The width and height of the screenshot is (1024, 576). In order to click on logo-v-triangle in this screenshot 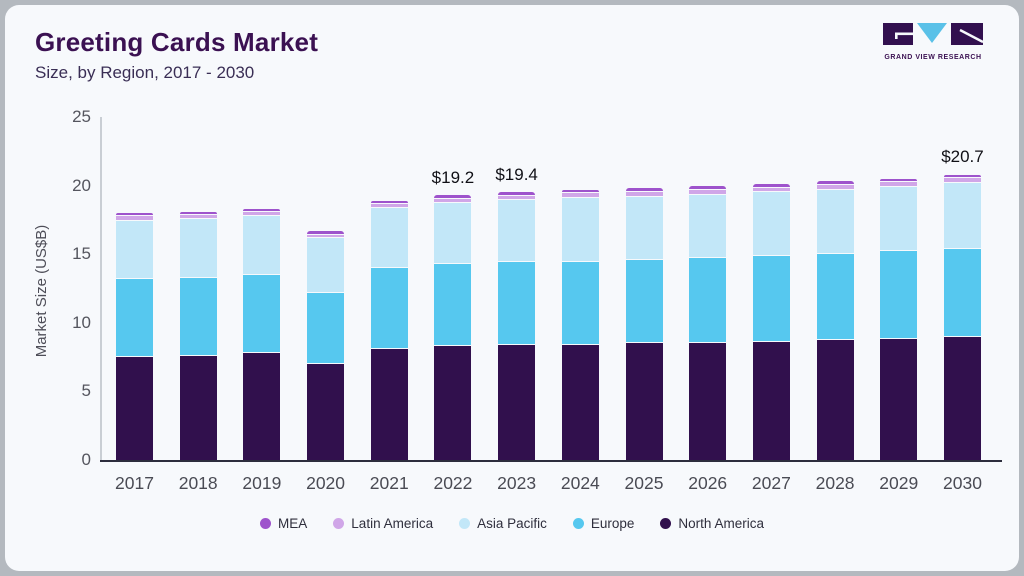, I will do `click(932, 33)`.